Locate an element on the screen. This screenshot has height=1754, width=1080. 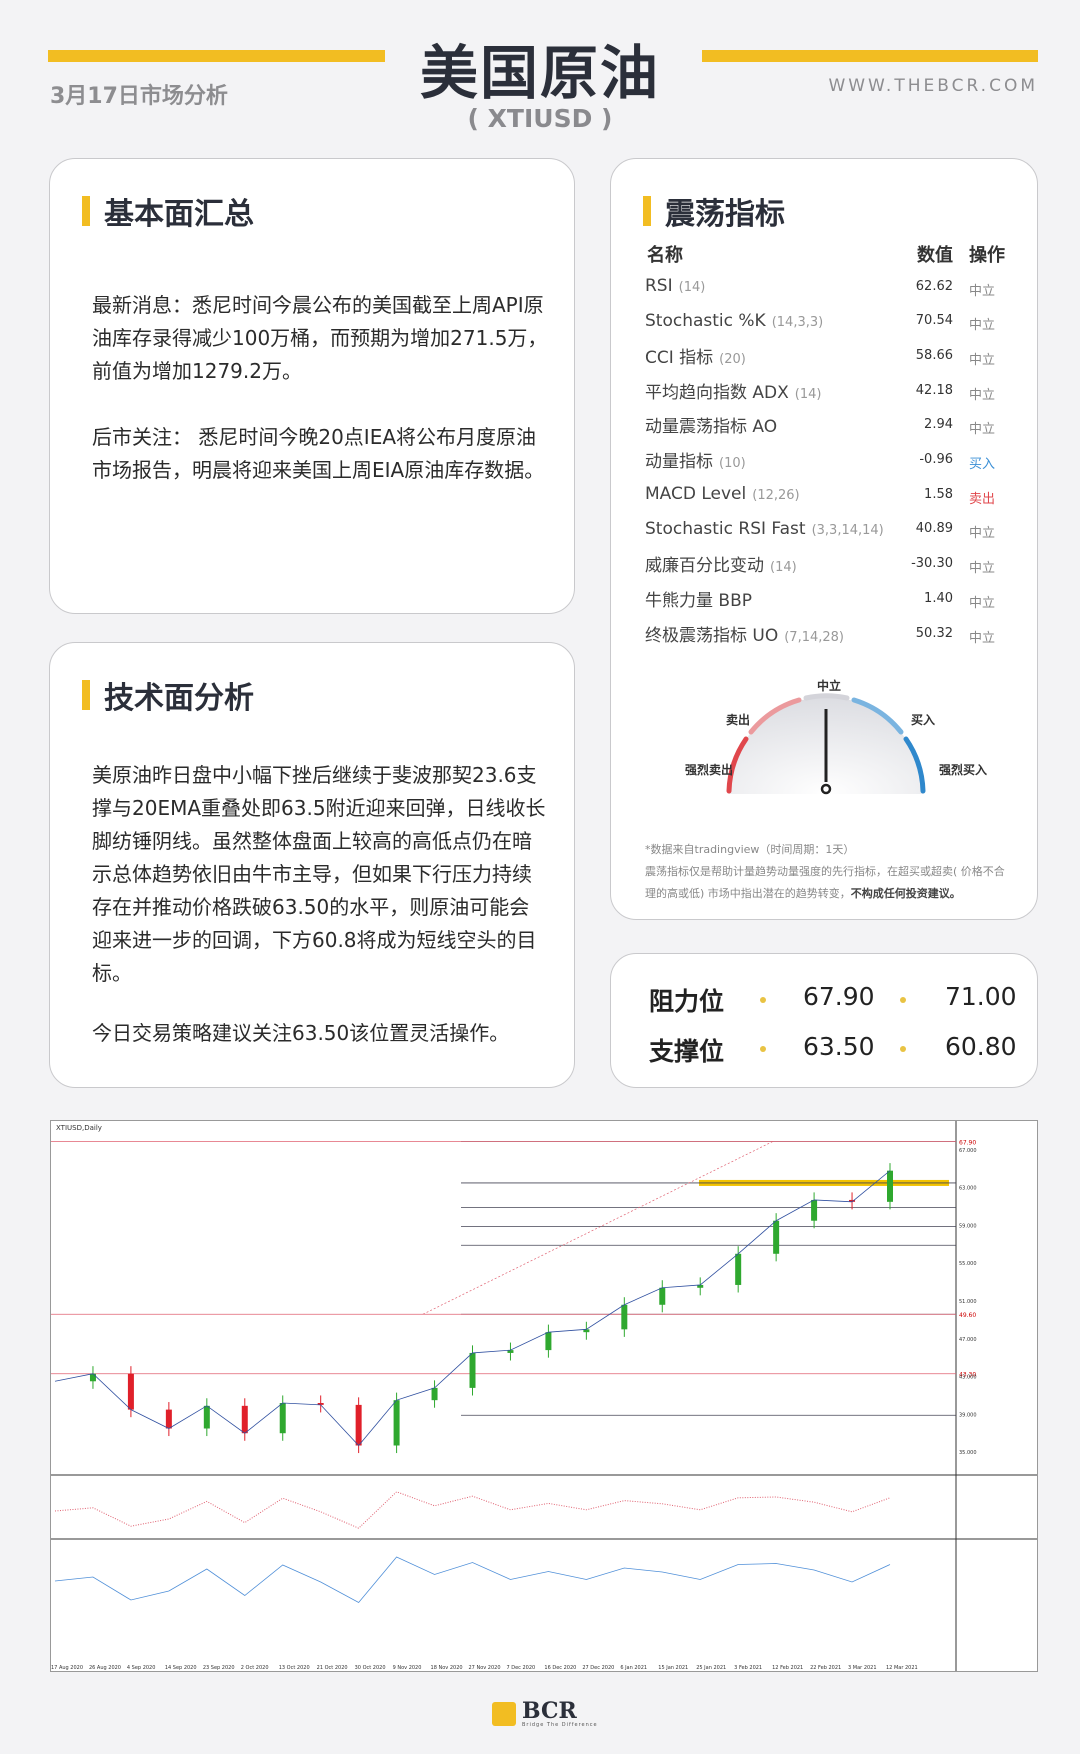
date-tick: 6 Jan 2021 is located at coordinates (633, 1668).